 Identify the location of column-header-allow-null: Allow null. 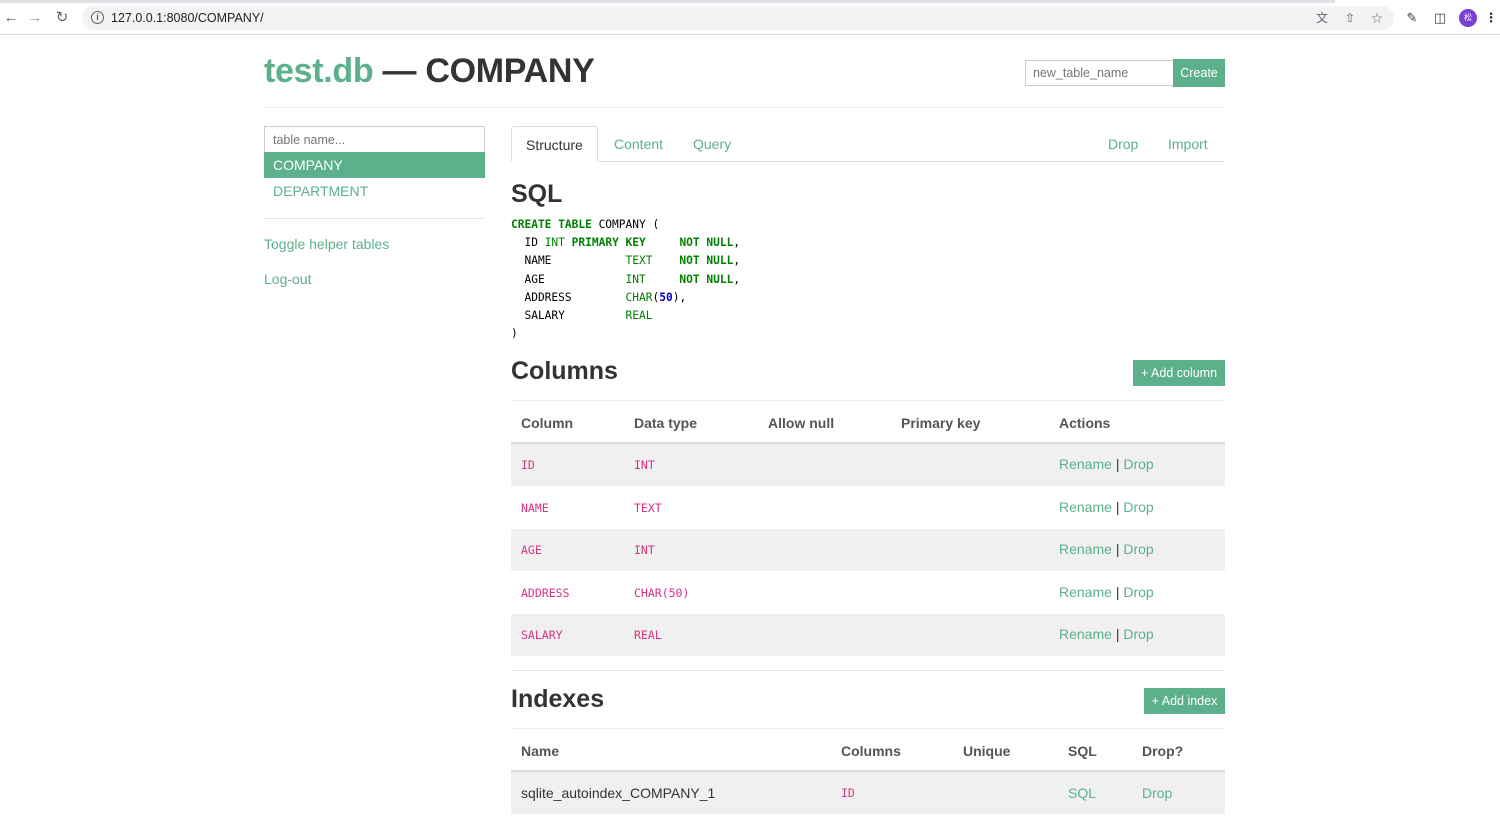
(801, 423).